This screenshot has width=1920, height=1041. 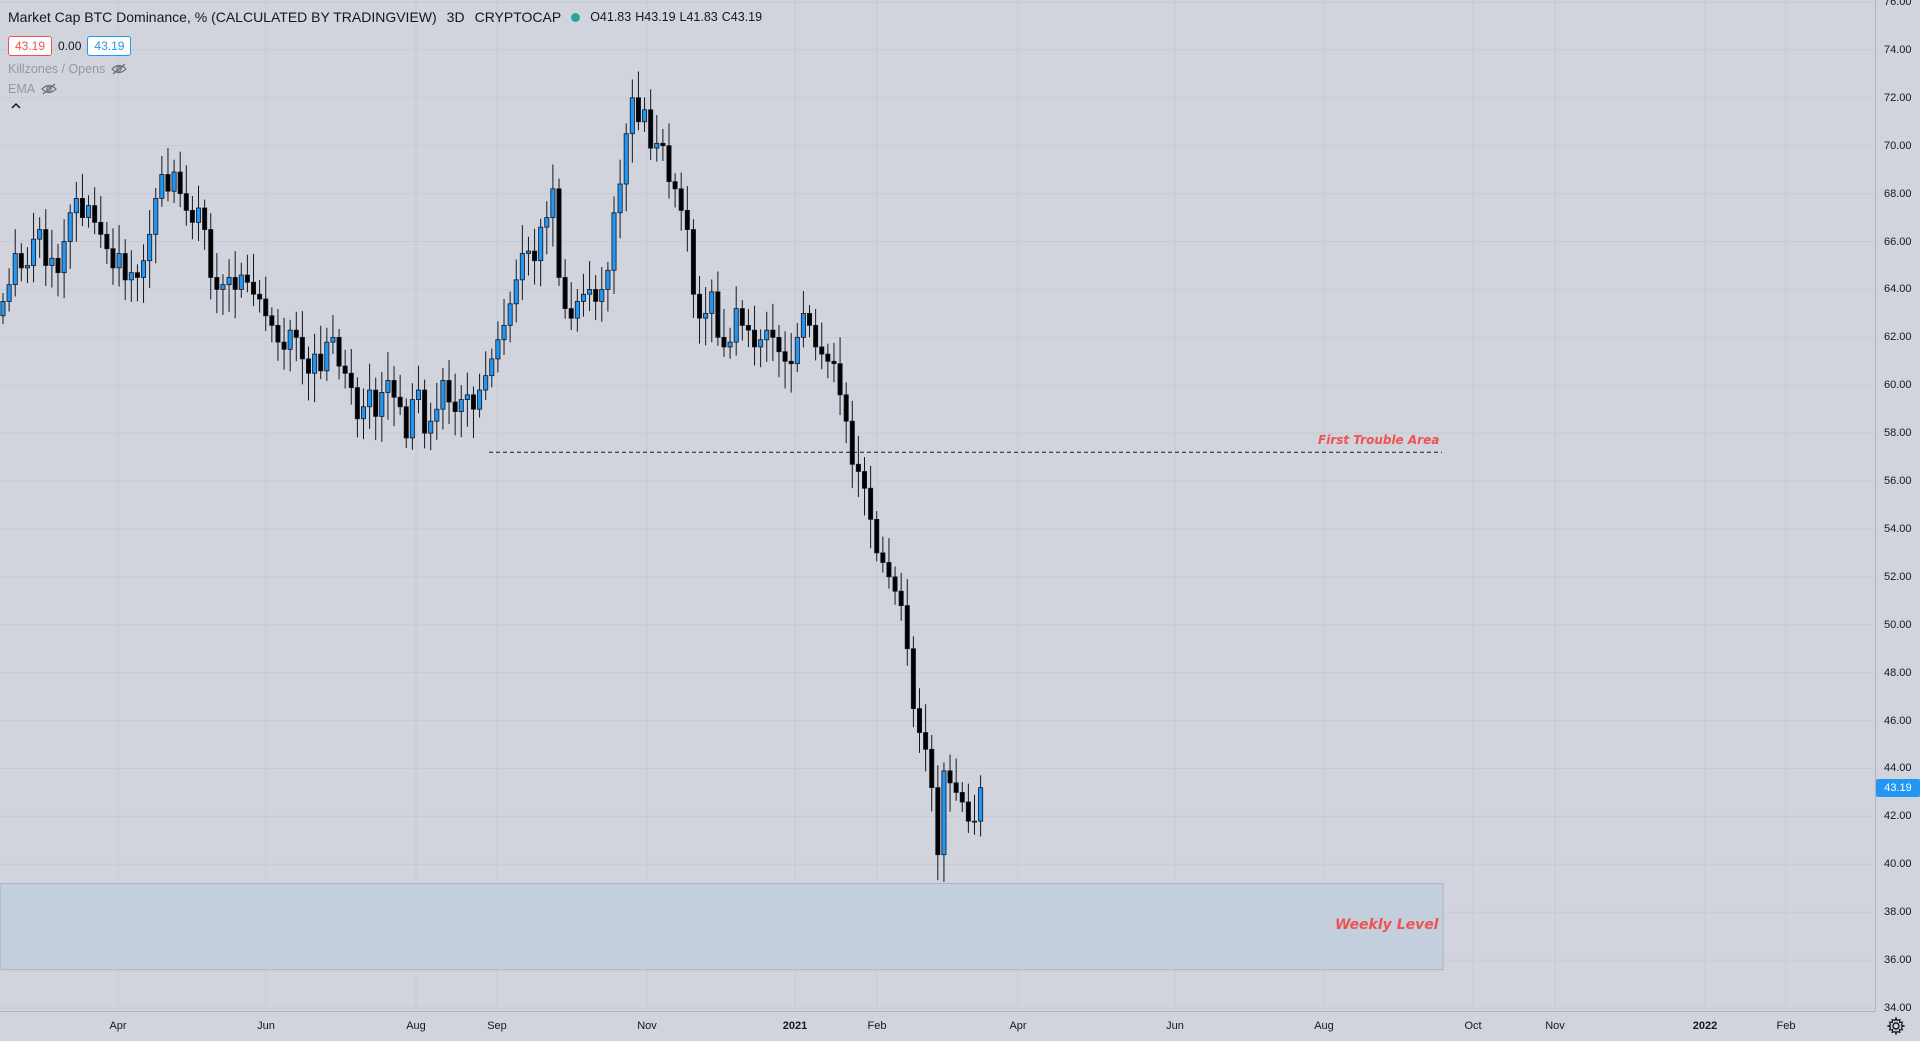 What do you see at coordinates (1898, 624) in the screenshot?
I see `price-tick-label: 50.00` at bounding box center [1898, 624].